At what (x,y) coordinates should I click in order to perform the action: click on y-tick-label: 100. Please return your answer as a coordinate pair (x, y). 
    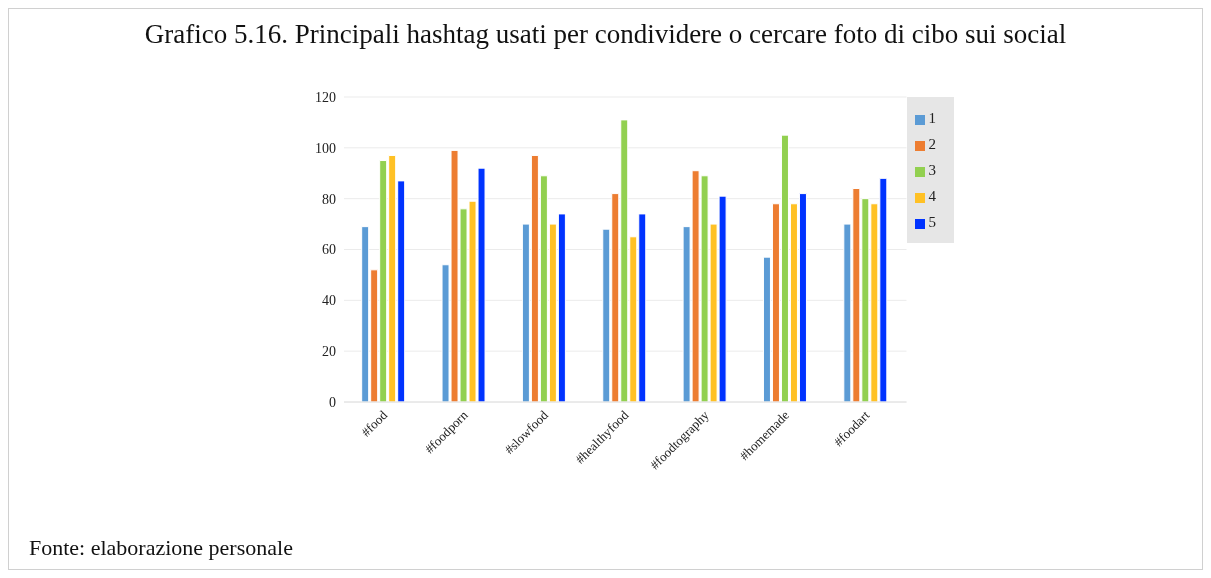
    Looking at the image, I should click on (325, 148).